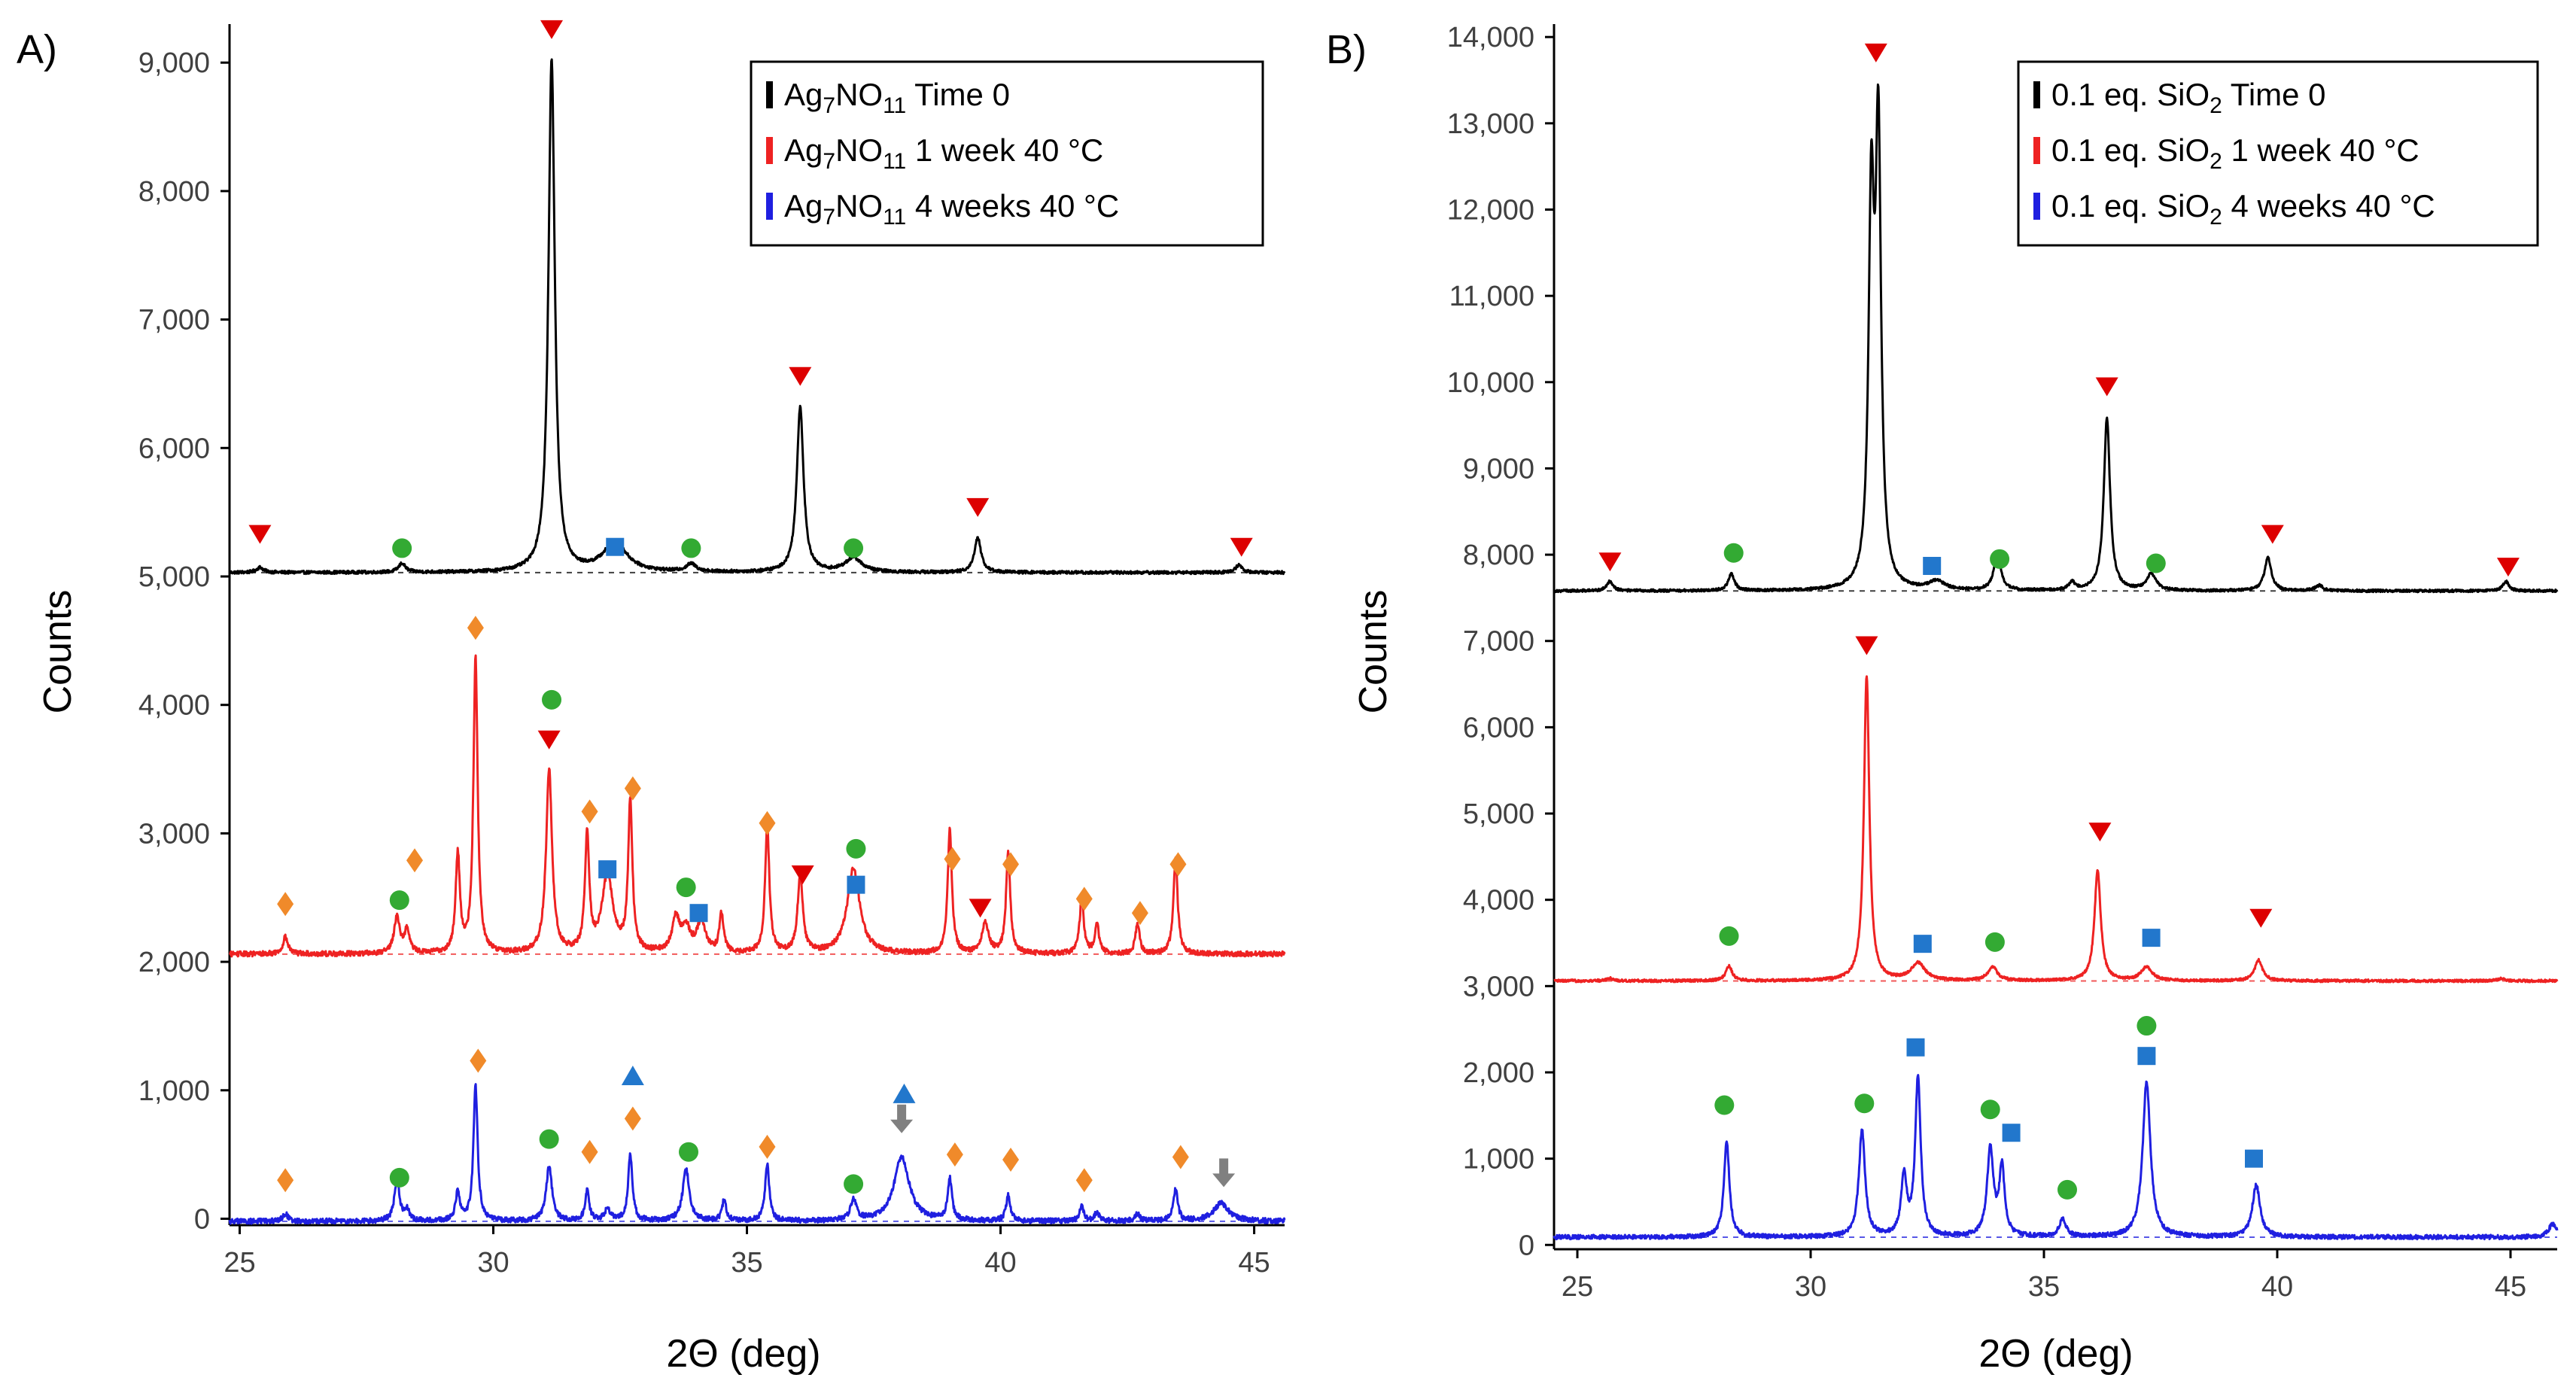 This screenshot has width=2576, height=1399. What do you see at coordinates (1498, 987) in the screenshot?
I see `y-tick-label: 3,000` at bounding box center [1498, 987].